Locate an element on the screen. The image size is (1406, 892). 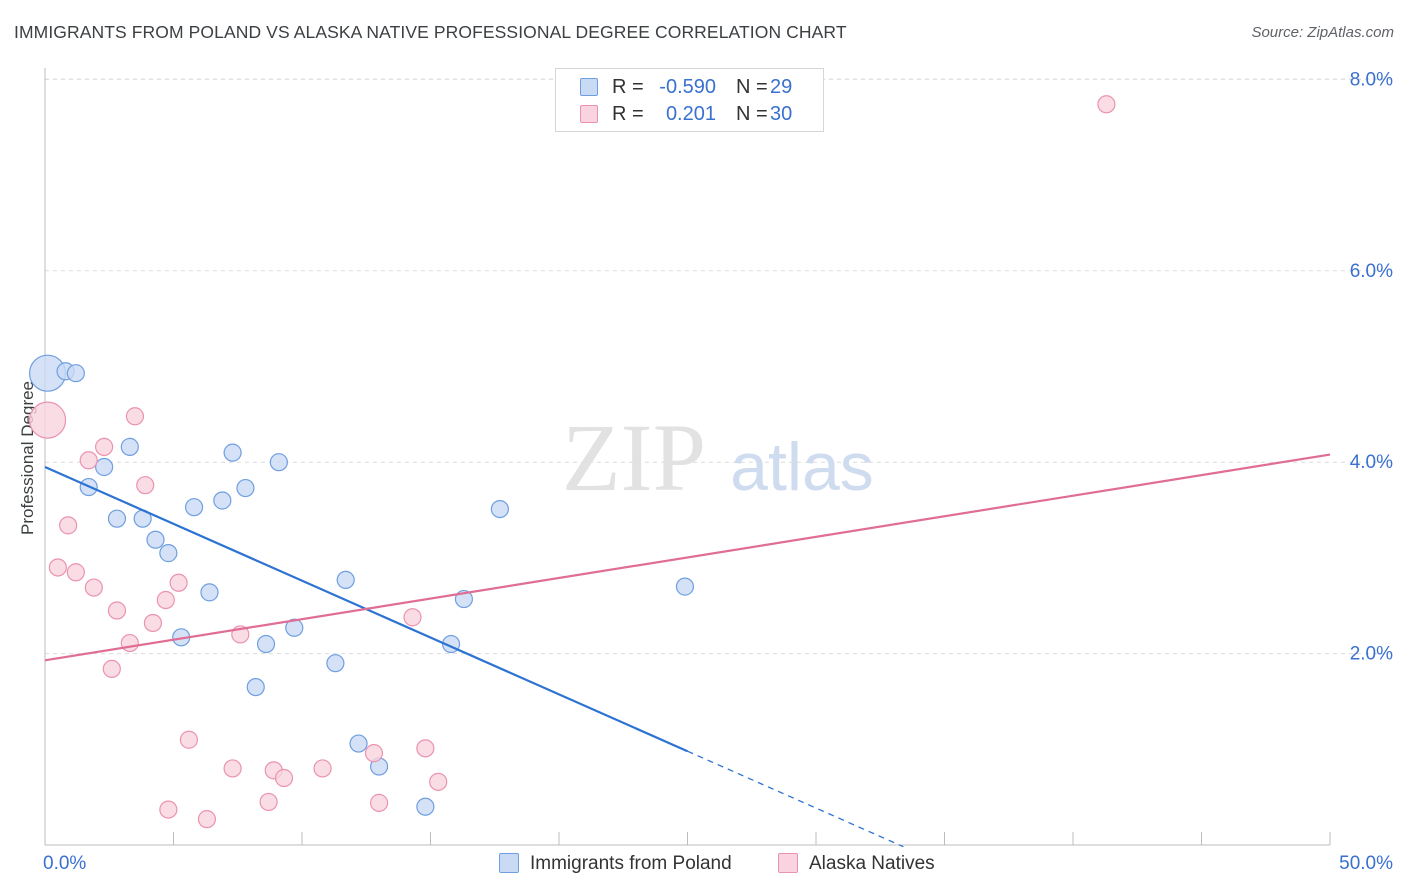
legend-swatch-blue is located at coordinates (589, 87).